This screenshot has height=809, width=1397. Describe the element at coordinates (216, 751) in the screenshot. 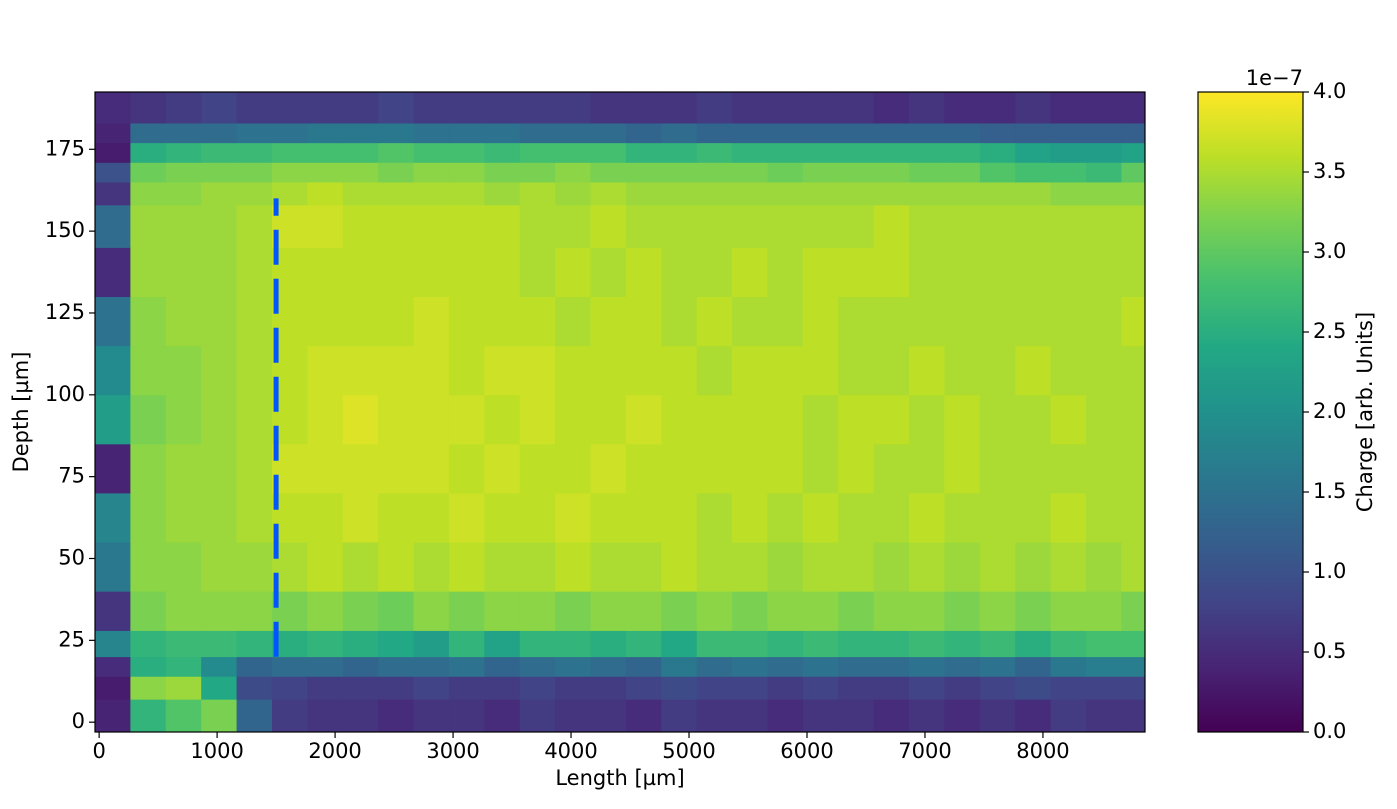

I see `x-tick-label: 1000` at that location.